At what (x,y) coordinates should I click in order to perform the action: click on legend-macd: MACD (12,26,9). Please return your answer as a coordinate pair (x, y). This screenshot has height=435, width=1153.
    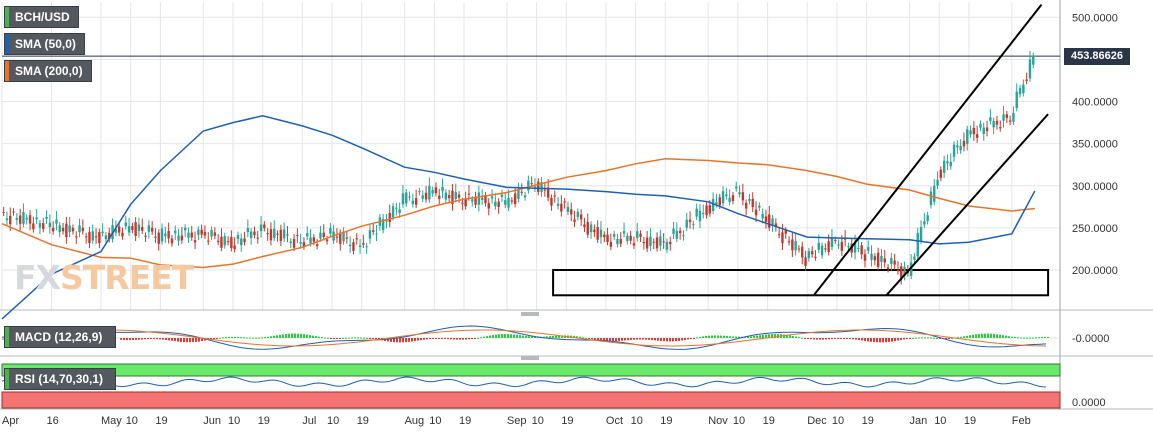
    Looking at the image, I should click on (60, 337).